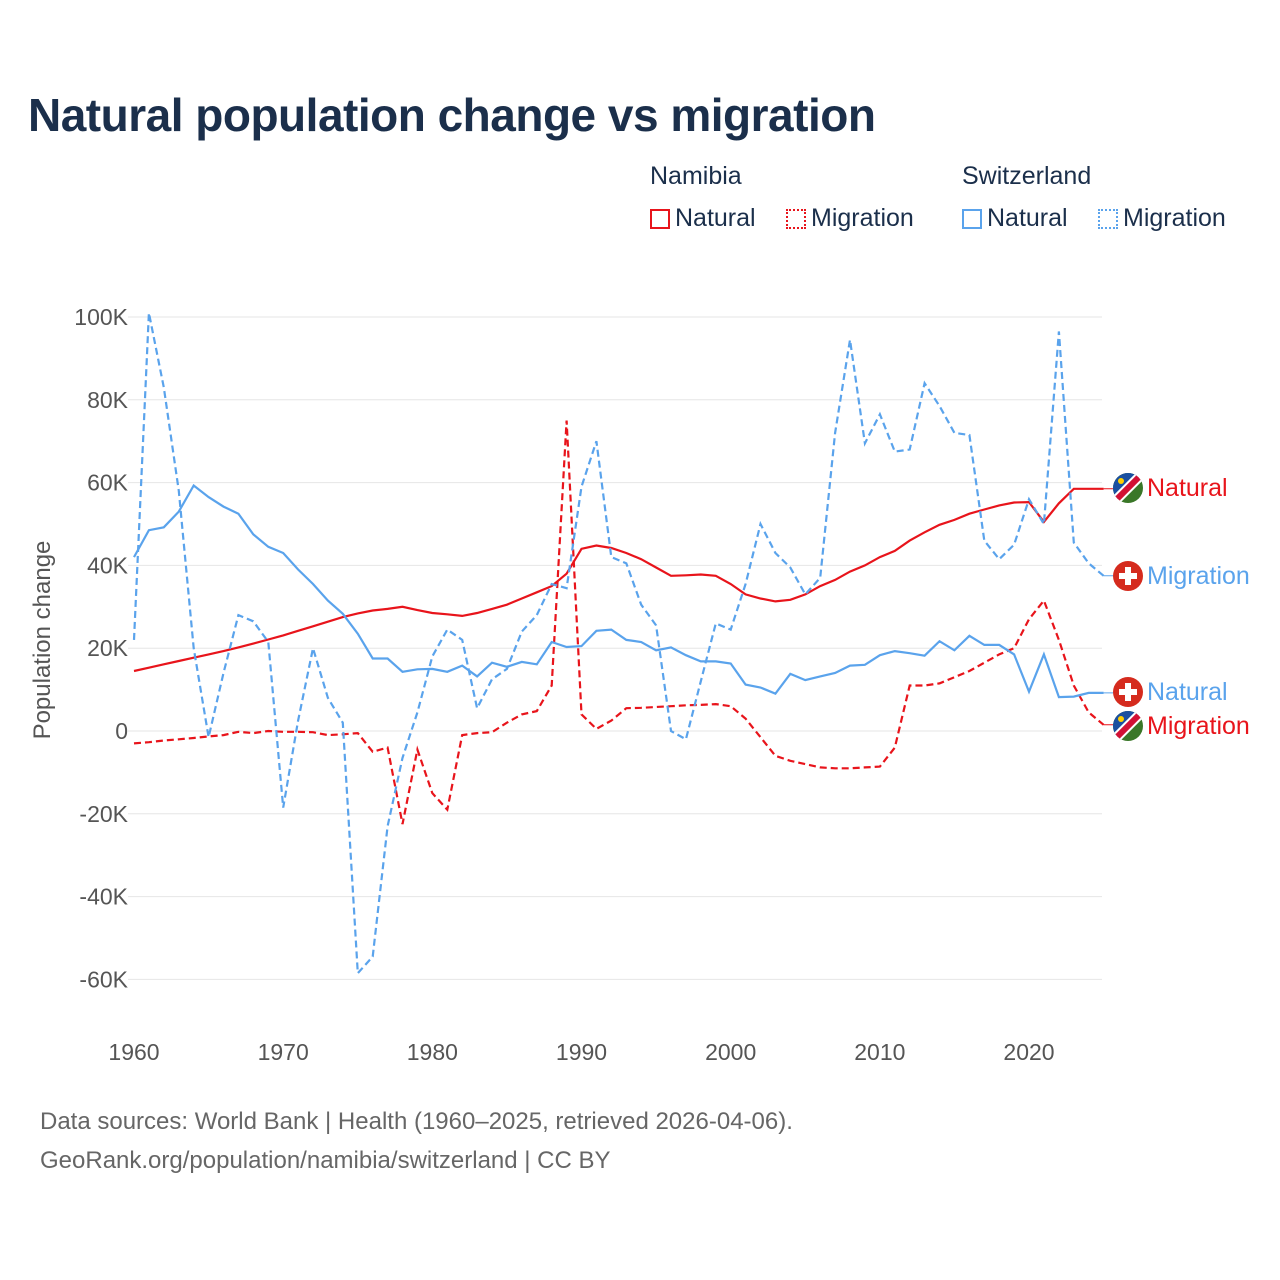  What do you see at coordinates (696, 176) in the screenshot?
I see `legend-group-title: Namibia` at bounding box center [696, 176].